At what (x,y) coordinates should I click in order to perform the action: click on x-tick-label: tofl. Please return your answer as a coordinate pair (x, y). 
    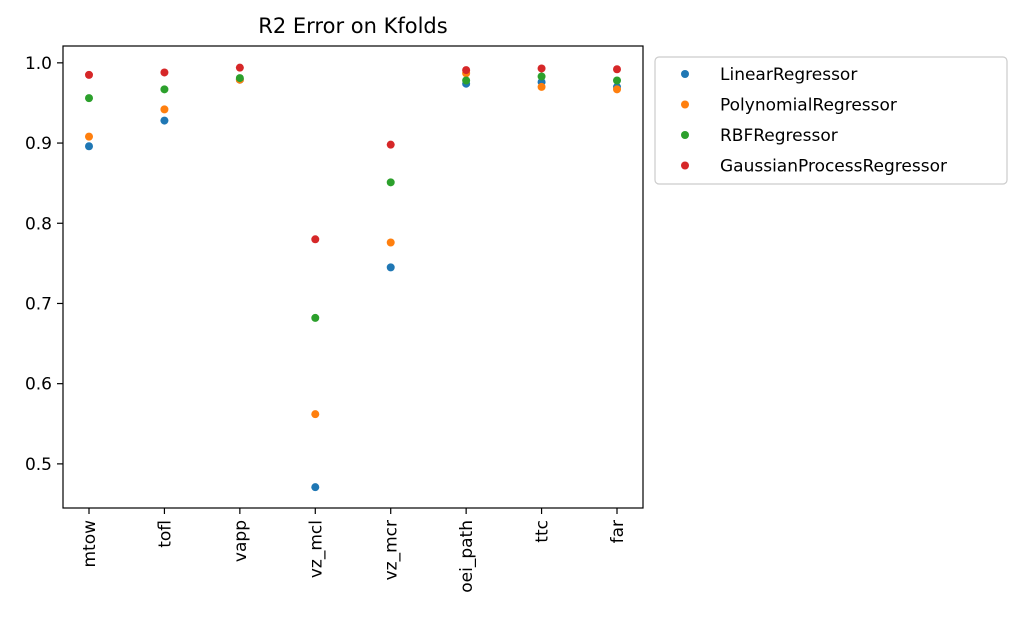
    Looking at the image, I should click on (165, 534).